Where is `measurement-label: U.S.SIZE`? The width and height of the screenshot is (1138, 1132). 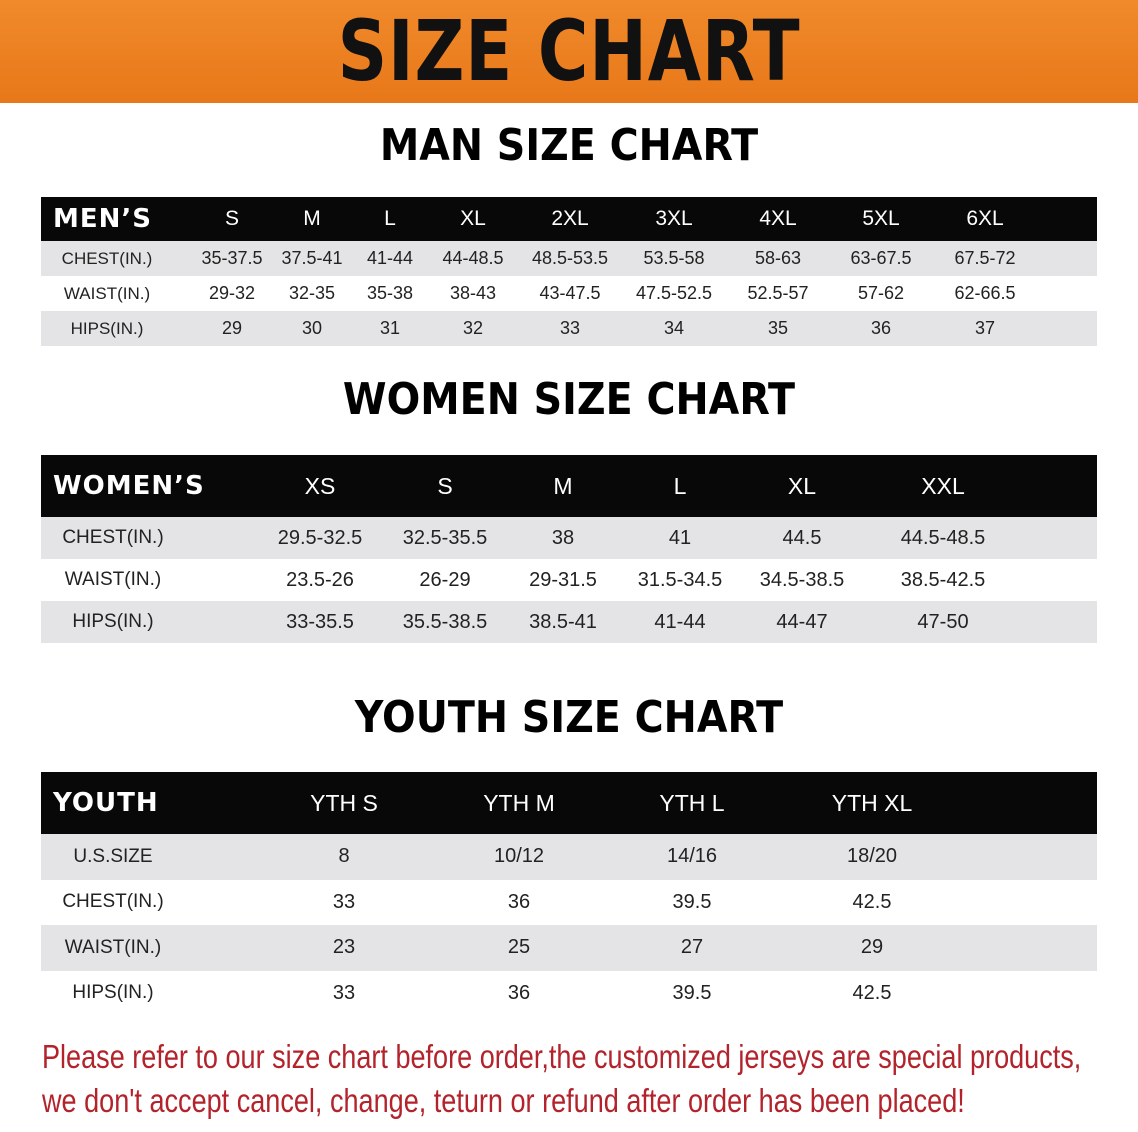
measurement-label: U.S.SIZE is located at coordinates (113, 856).